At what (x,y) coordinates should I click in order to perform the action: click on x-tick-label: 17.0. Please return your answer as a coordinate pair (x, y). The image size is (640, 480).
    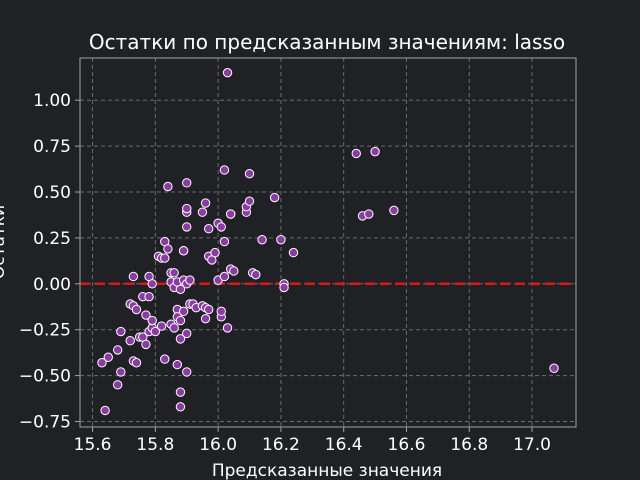
    Looking at the image, I should click on (532, 445).